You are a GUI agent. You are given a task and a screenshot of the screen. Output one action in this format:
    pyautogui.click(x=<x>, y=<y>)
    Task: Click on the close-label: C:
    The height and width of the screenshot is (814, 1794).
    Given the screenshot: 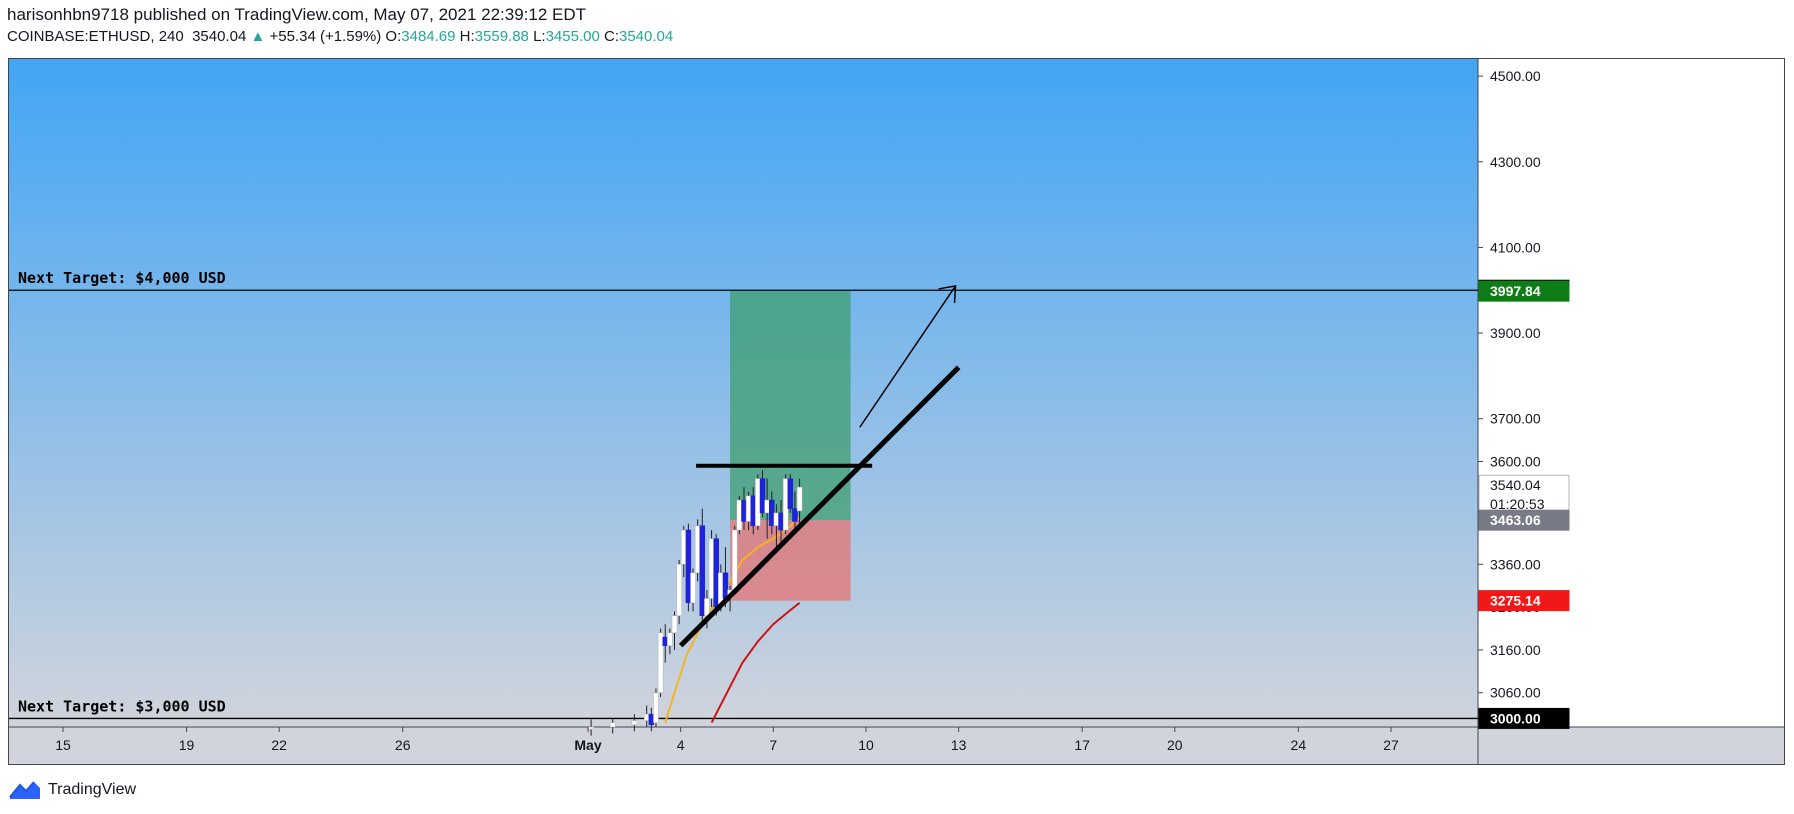 What is the action you would take?
    pyautogui.click(x=611, y=36)
    